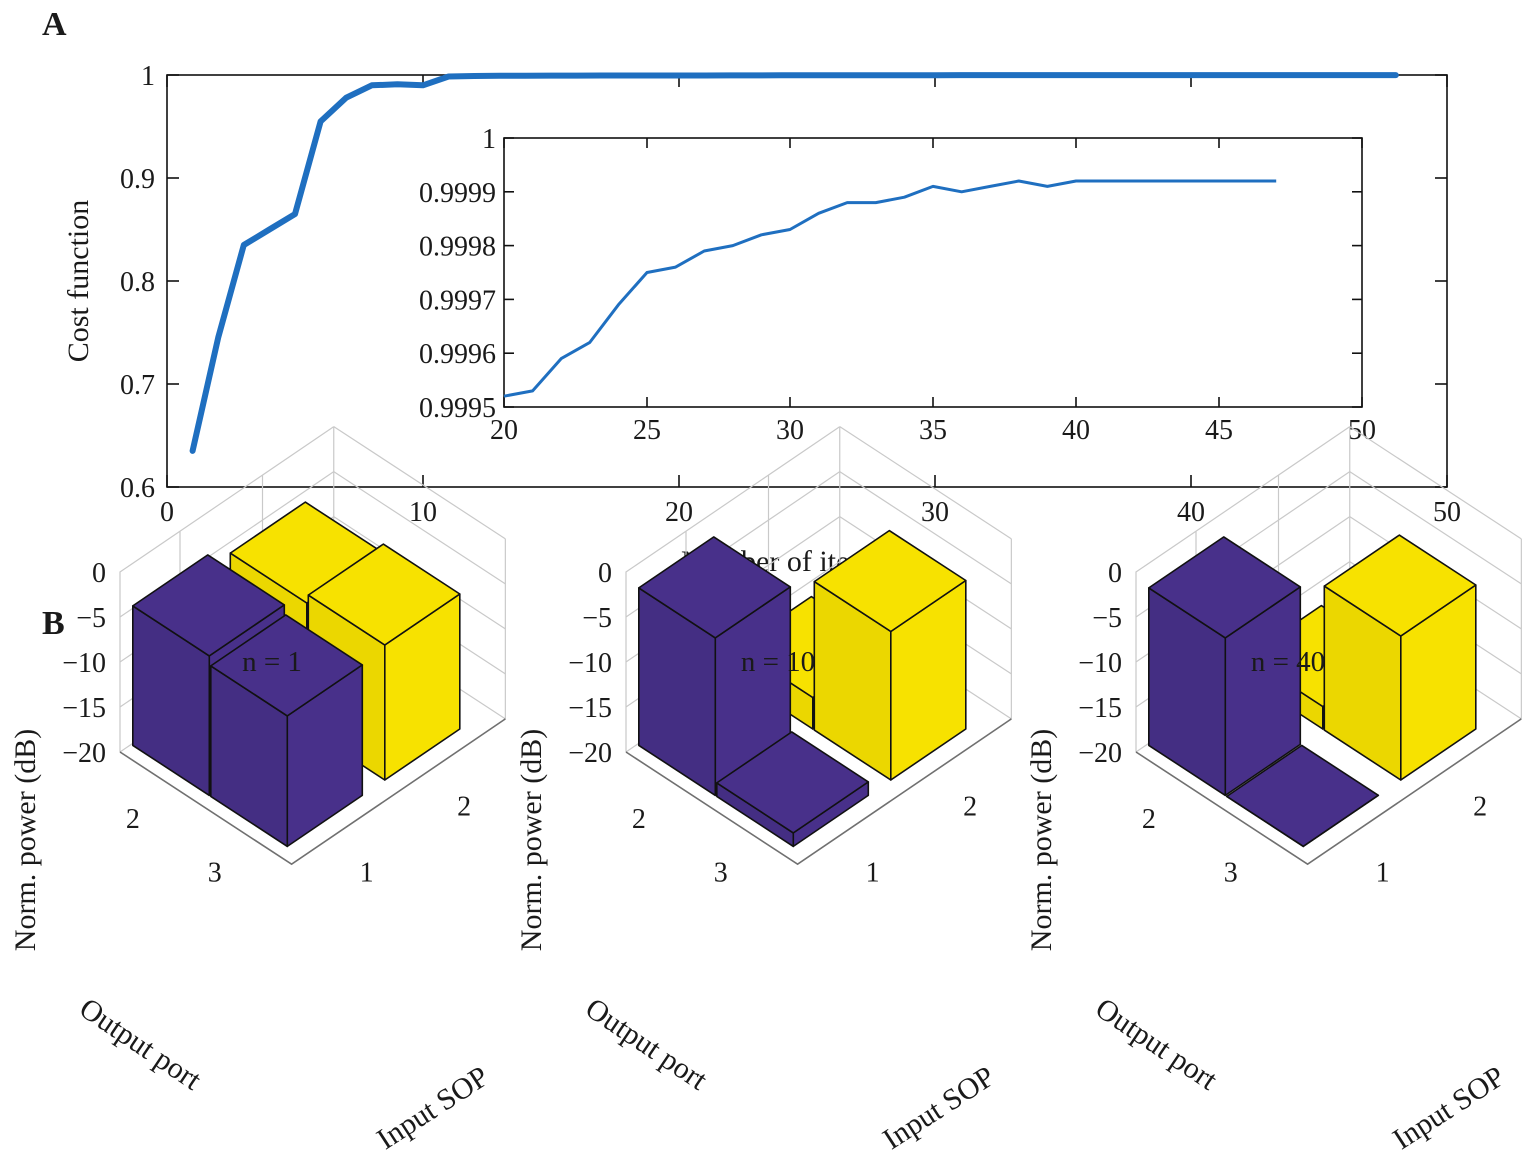 The image size is (1535, 1151). What do you see at coordinates (778, 662) in the screenshot?
I see `bar-panel-title: n = 10` at bounding box center [778, 662].